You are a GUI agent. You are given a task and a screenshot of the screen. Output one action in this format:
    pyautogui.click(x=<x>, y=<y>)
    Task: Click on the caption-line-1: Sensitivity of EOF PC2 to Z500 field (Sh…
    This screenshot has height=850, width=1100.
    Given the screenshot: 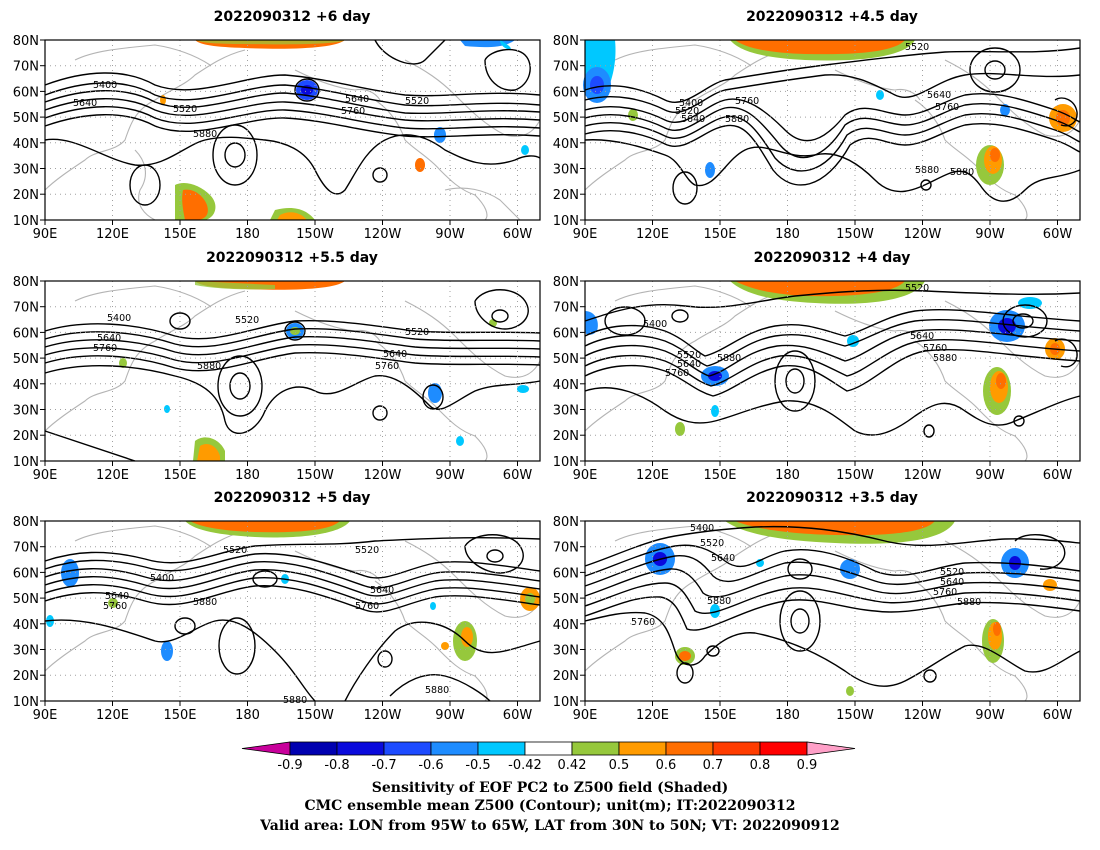 What is the action you would take?
    pyautogui.click(x=550, y=788)
    